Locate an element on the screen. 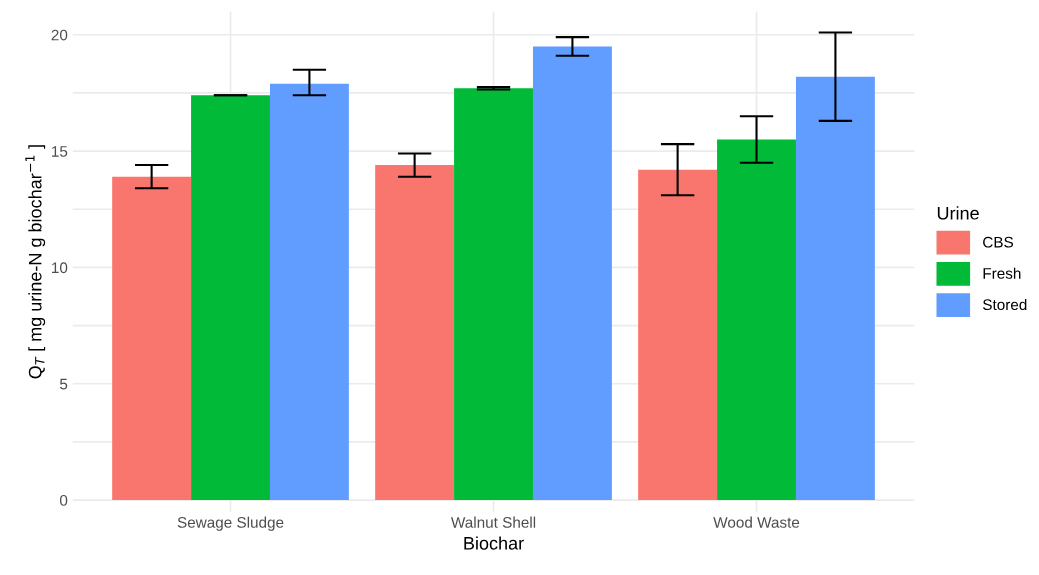 The image size is (1039, 575). legend-label: Stored is located at coordinates (1005, 304).